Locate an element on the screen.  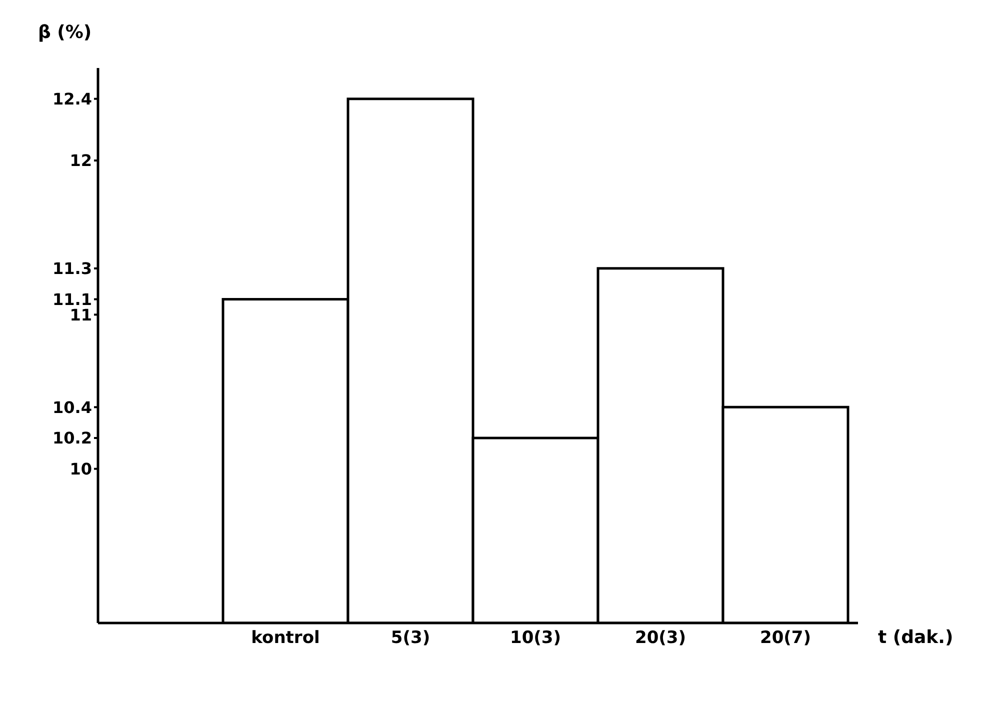
x-tick-label: kontrol is located at coordinates (285, 638).